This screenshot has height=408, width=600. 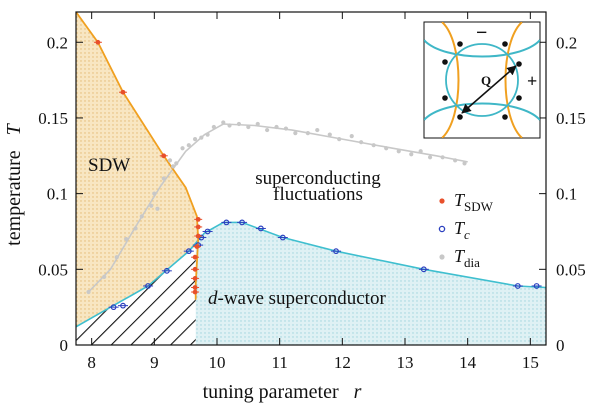 What do you see at coordinates (405, 362) in the screenshot?
I see `x-tick-label: 13` at bounding box center [405, 362].